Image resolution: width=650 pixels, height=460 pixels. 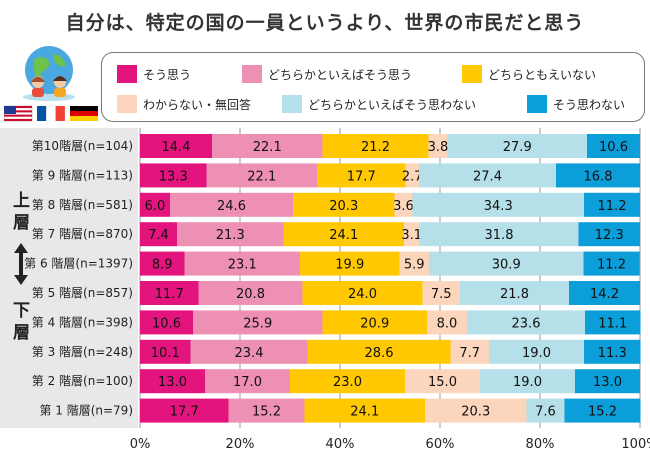 What do you see at coordinates (82, 380) in the screenshot?
I see `category-label: 第 2 階層(n=100)` at bounding box center [82, 380].